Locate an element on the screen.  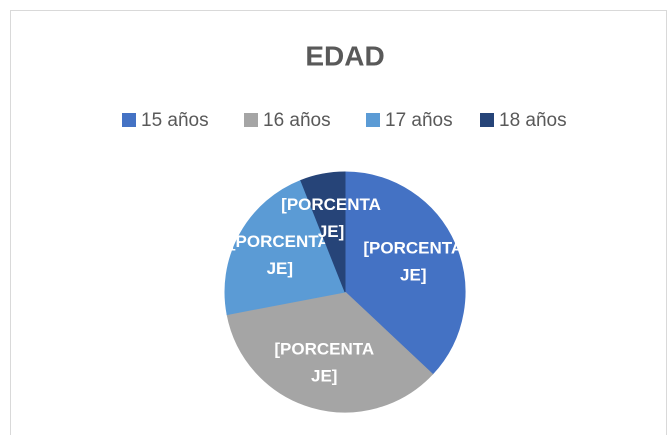
chart-title: EDAD is located at coordinates (344, 55).